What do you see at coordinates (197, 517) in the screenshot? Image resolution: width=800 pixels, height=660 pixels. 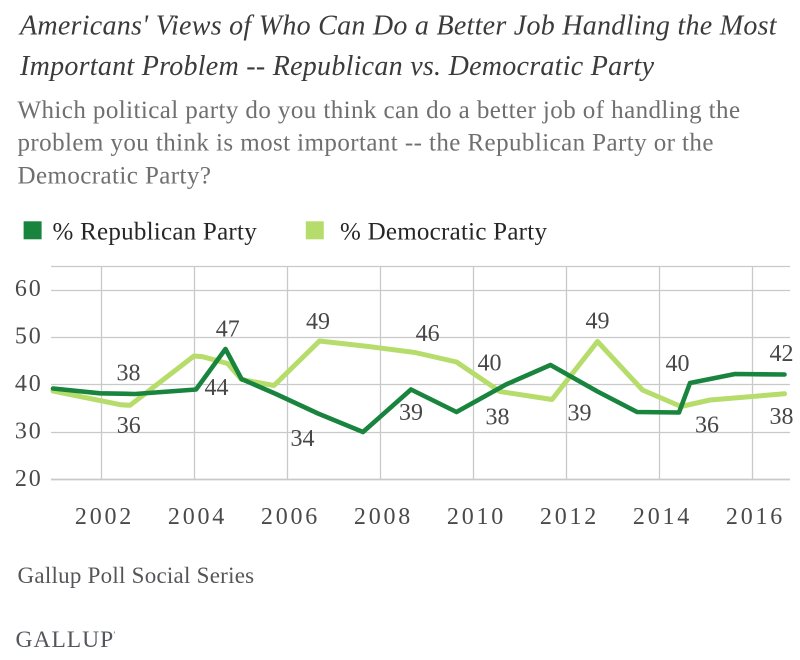 I see `svg-text: 2004` at bounding box center [197, 517].